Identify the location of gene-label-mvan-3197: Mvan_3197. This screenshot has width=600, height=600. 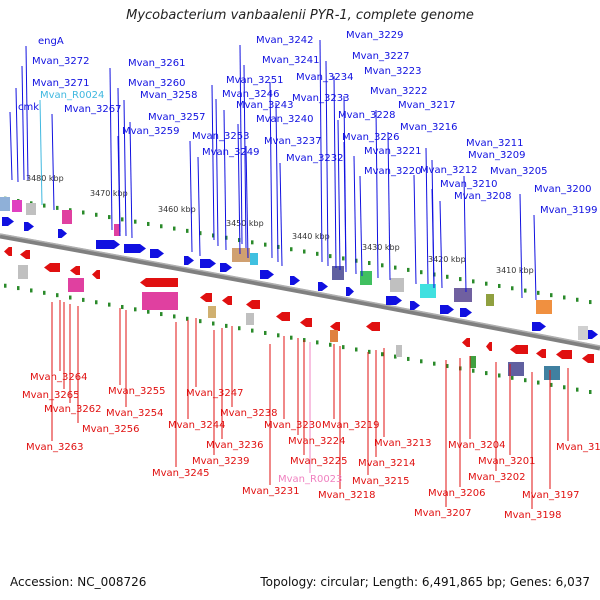
(550, 495).